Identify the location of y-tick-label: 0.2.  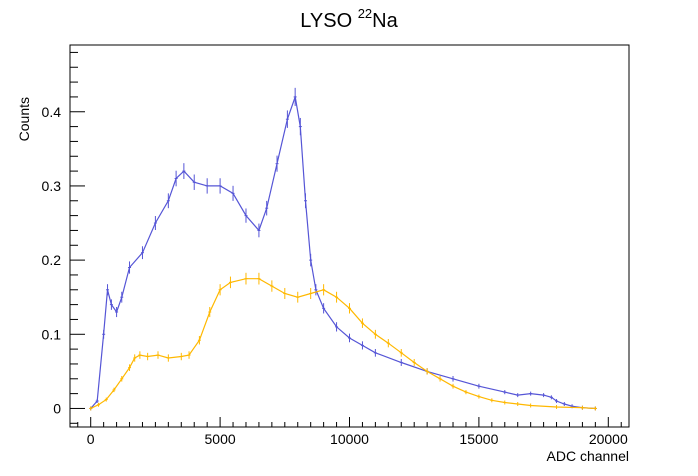
(52, 260).